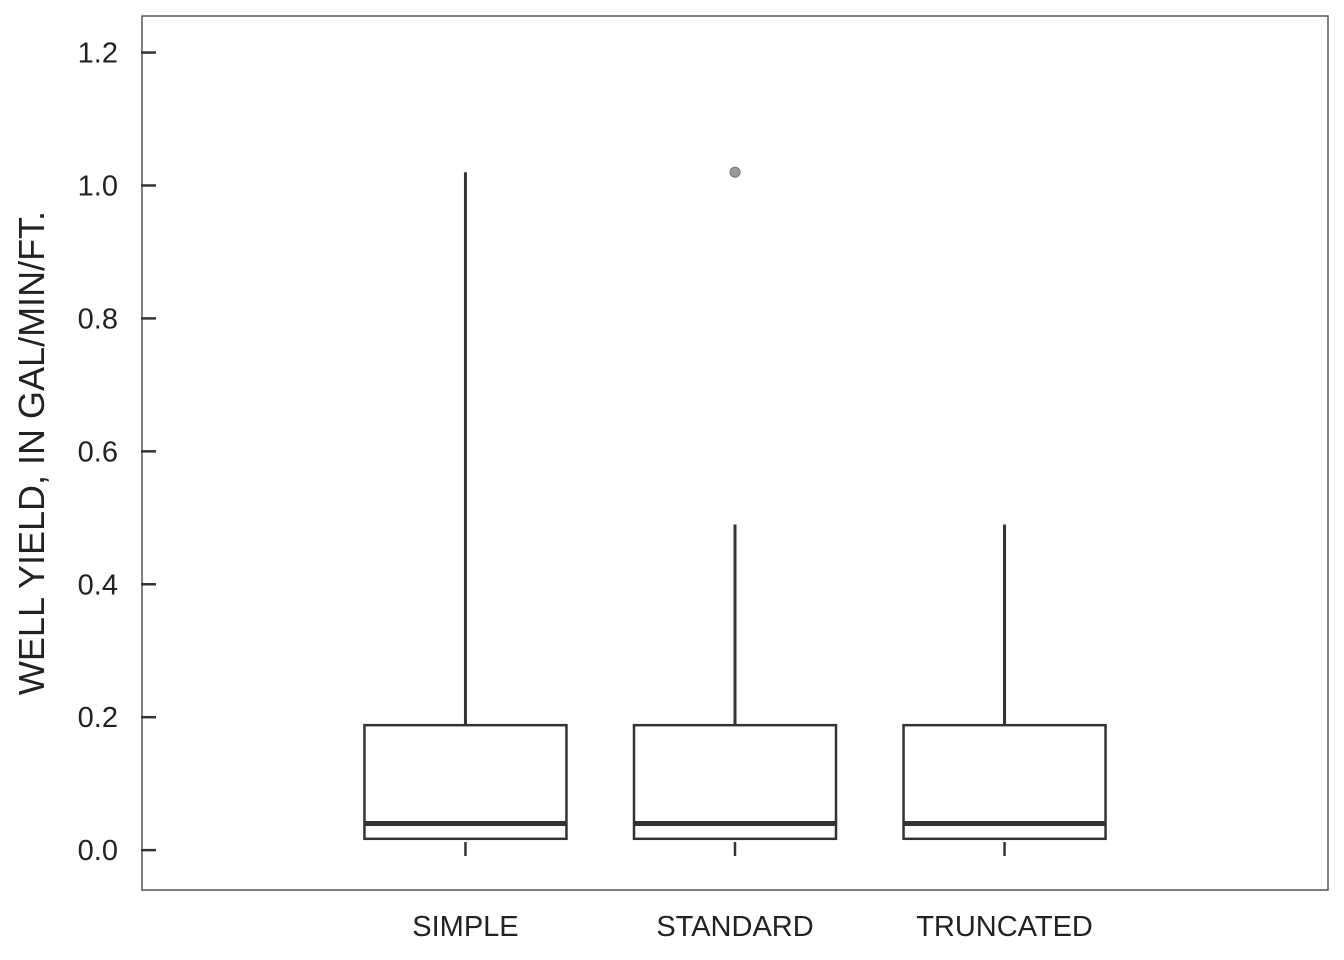 The image size is (1344, 960). Describe the element at coordinates (98, 186) in the screenshot. I see `y-tick-label: 1.0` at that location.